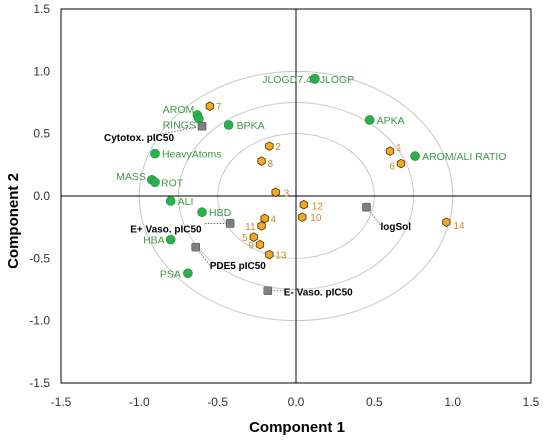 The width and height of the screenshot is (550, 443). Describe the element at coordinates (39, 258) in the screenshot. I see `y-tick-0-5: -0.5` at that location.